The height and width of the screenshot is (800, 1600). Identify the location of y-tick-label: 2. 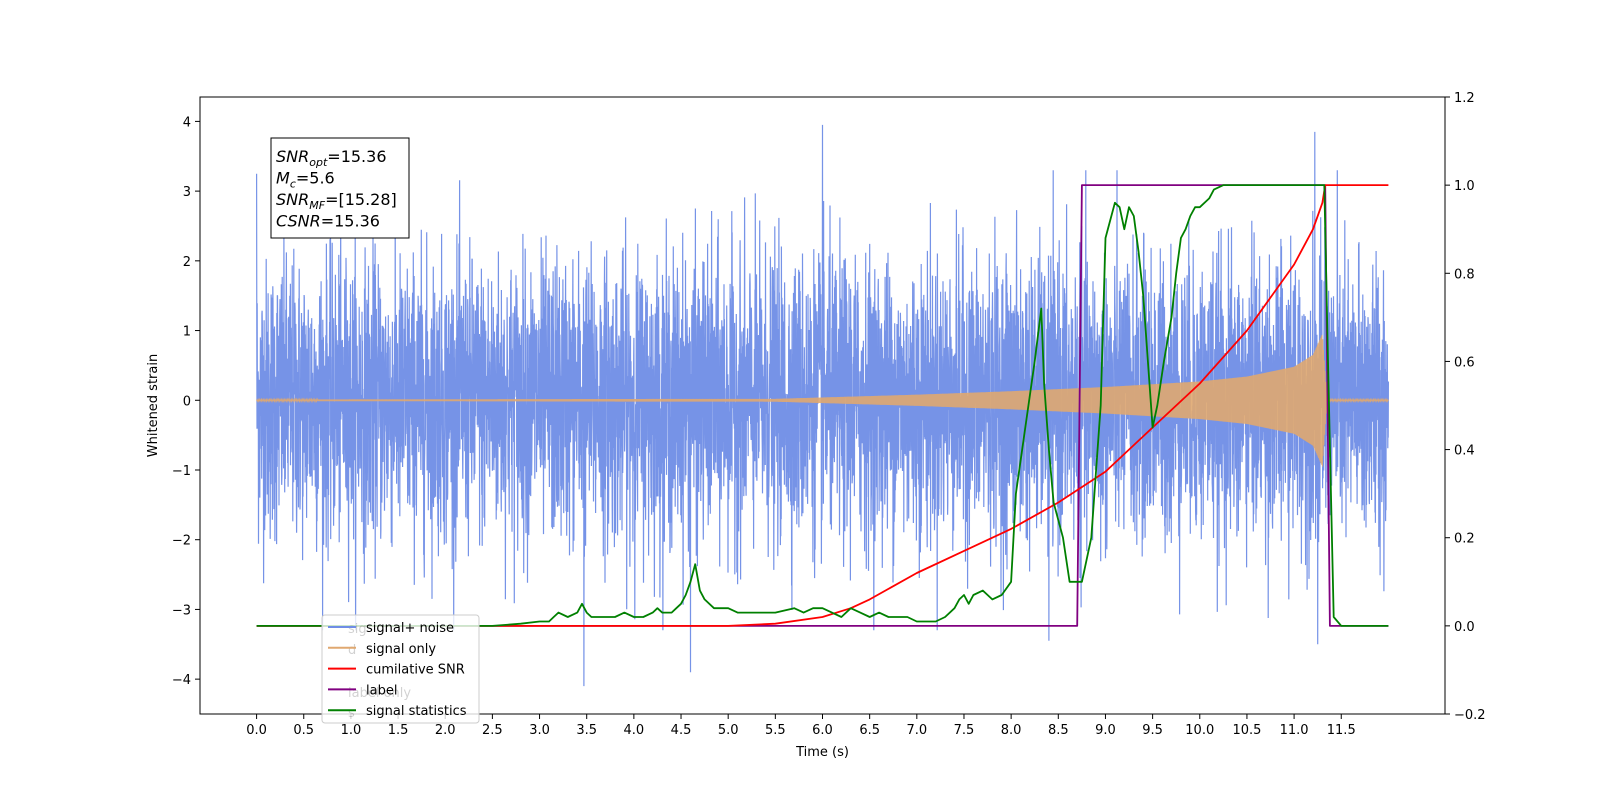
(187, 262).